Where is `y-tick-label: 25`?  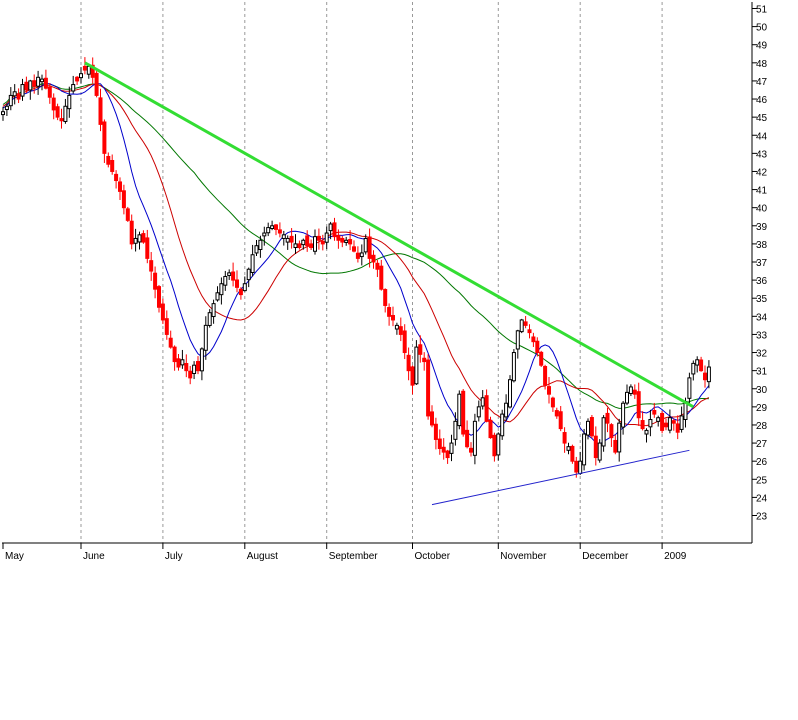
y-tick-label: 25 is located at coordinates (762, 480).